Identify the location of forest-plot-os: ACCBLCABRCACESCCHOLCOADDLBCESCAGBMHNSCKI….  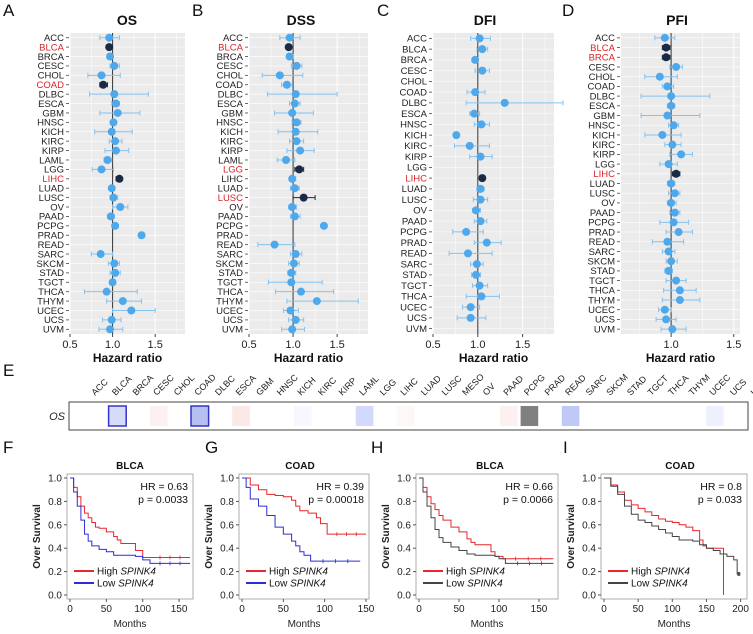
(111, 188).